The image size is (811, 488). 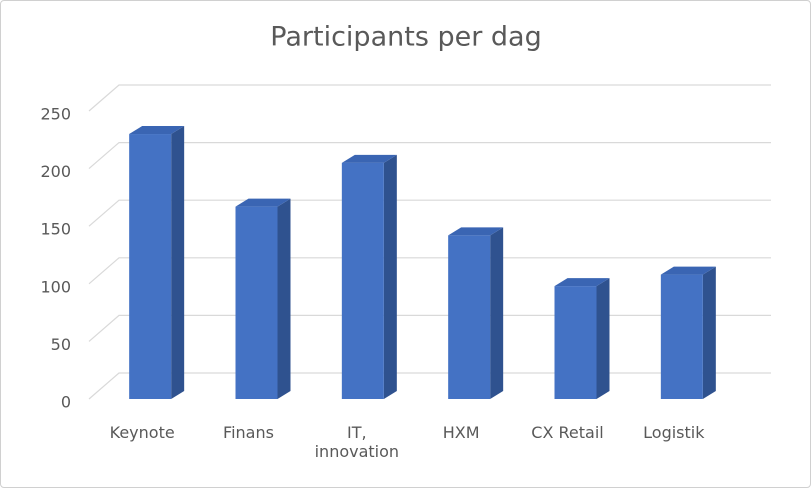 I want to click on y-tick-label: 200, so click(x=55, y=171).